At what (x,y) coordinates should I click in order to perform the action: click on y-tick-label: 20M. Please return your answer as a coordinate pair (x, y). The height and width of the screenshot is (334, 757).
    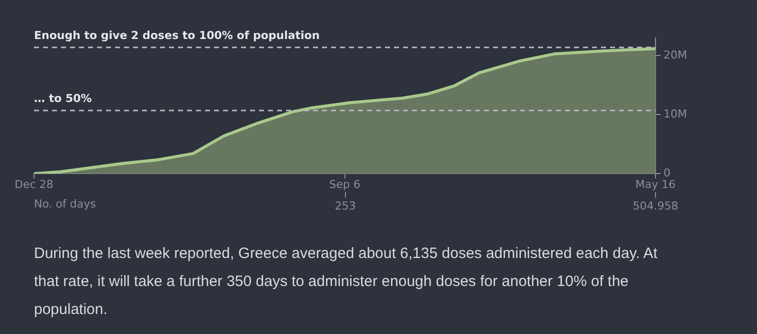
    Looking at the image, I should click on (676, 55).